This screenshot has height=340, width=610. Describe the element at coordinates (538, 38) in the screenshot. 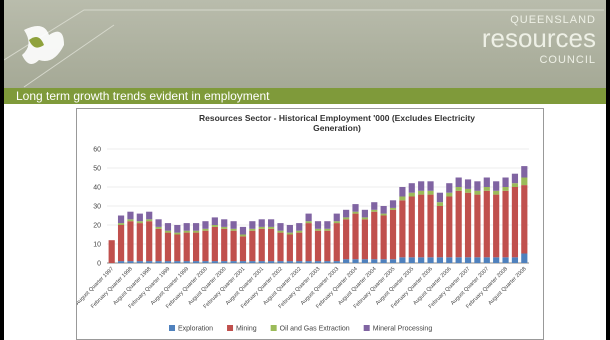

I see `org-name: resources` at that location.